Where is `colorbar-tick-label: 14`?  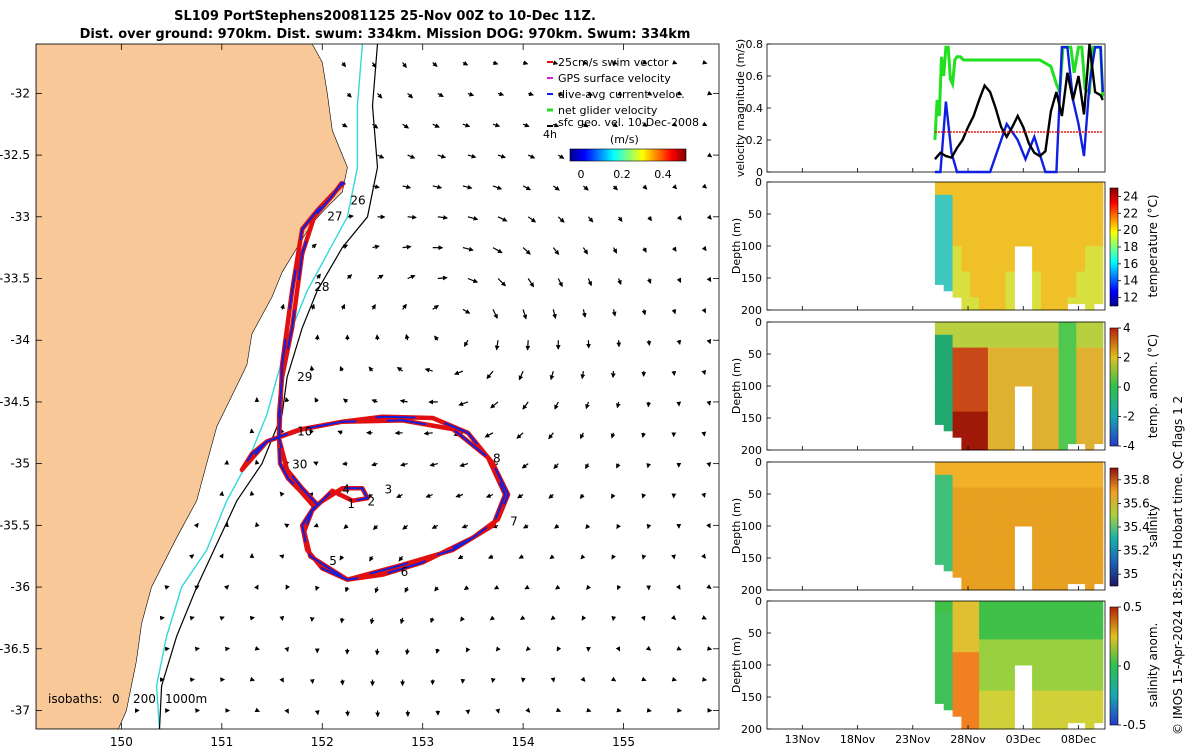 colorbar-tick-label: 14 is located at coordinates (1130, 281).